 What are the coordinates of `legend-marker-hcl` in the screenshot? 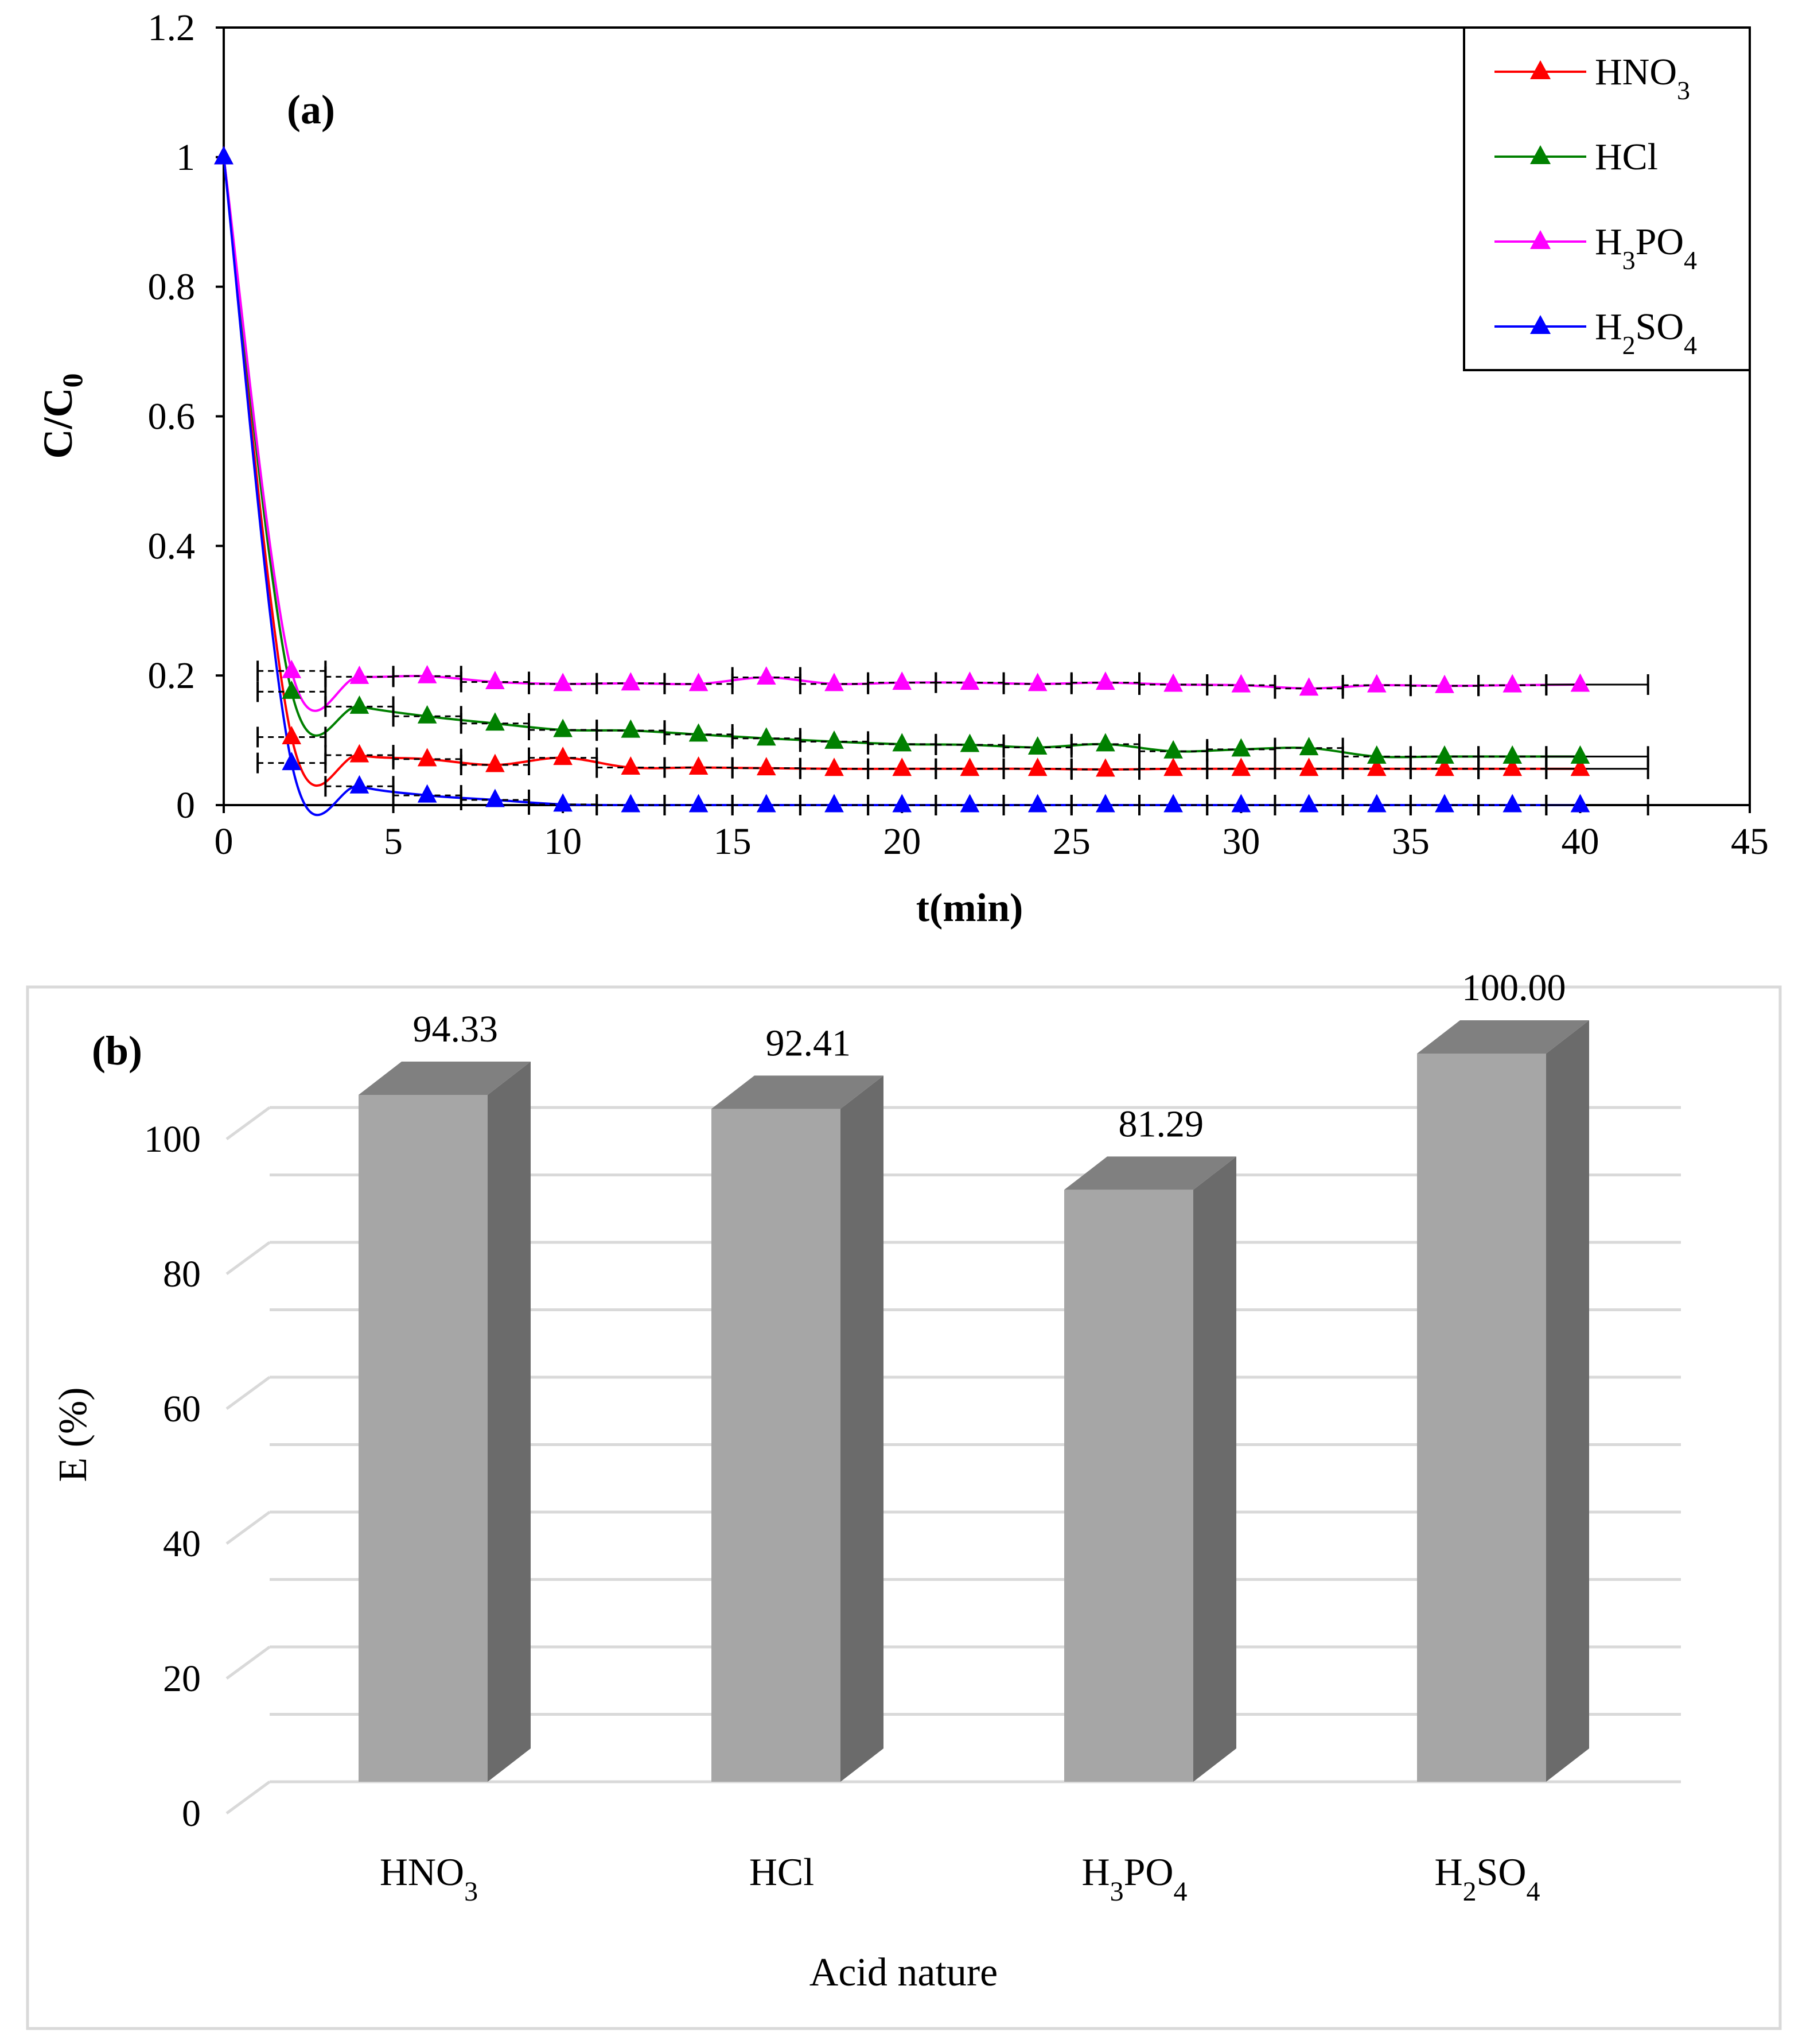 It's located at (1540, 154).